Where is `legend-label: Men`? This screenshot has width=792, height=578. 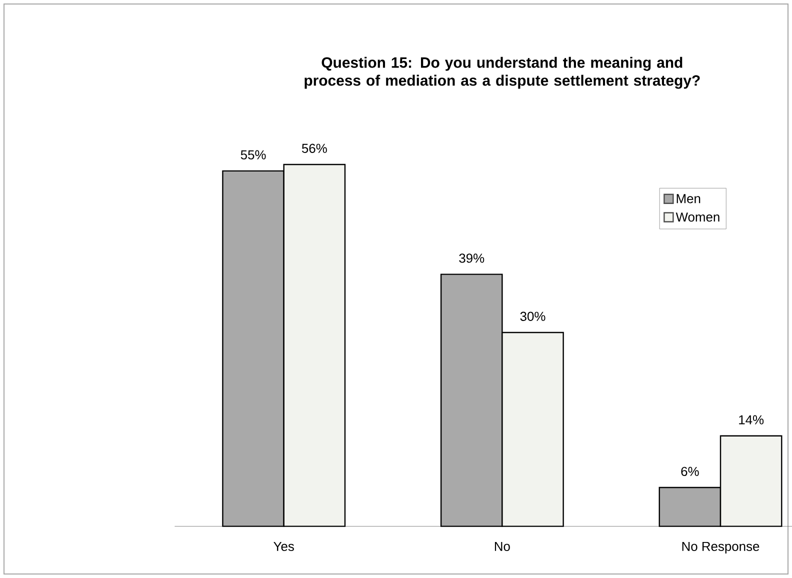 legend-label: Men is located at coordinates (688, 199).